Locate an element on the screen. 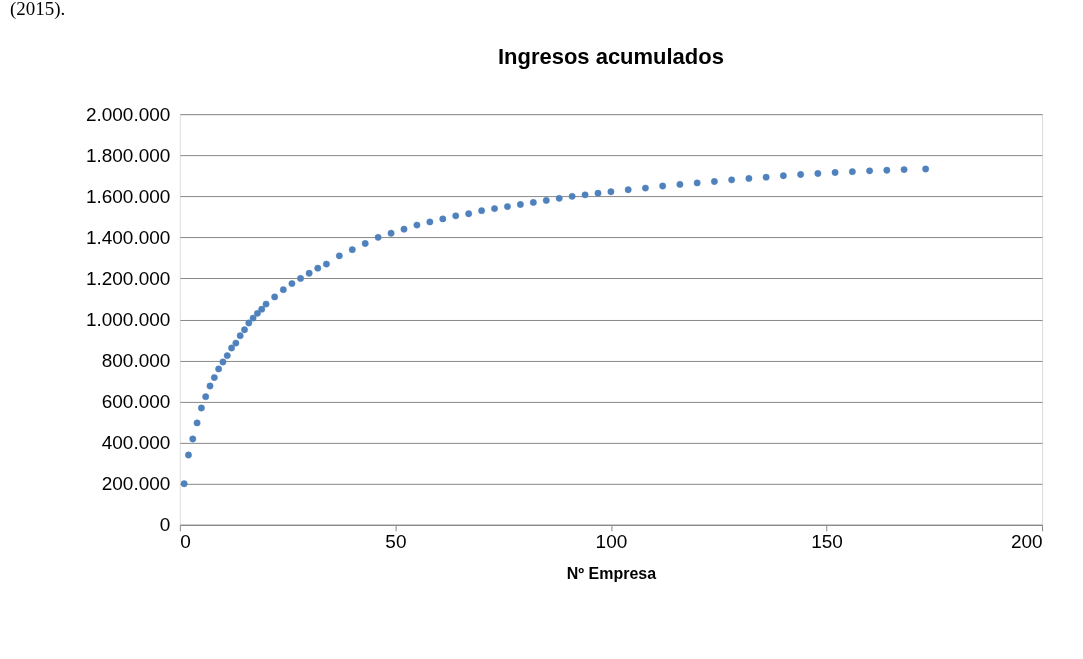 This screenshot has width=1083, height=659. y-tick-label: 1.000.000 is located at coordinates (128, 319).